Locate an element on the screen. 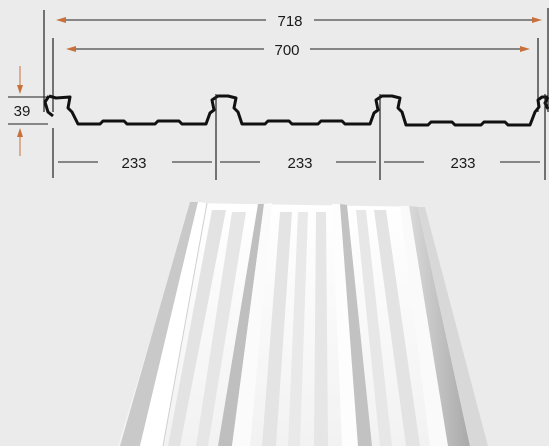 This screenshot has height=446, width=549. rib-pitch-label-3: 233 is located at coordinates (462, 163).